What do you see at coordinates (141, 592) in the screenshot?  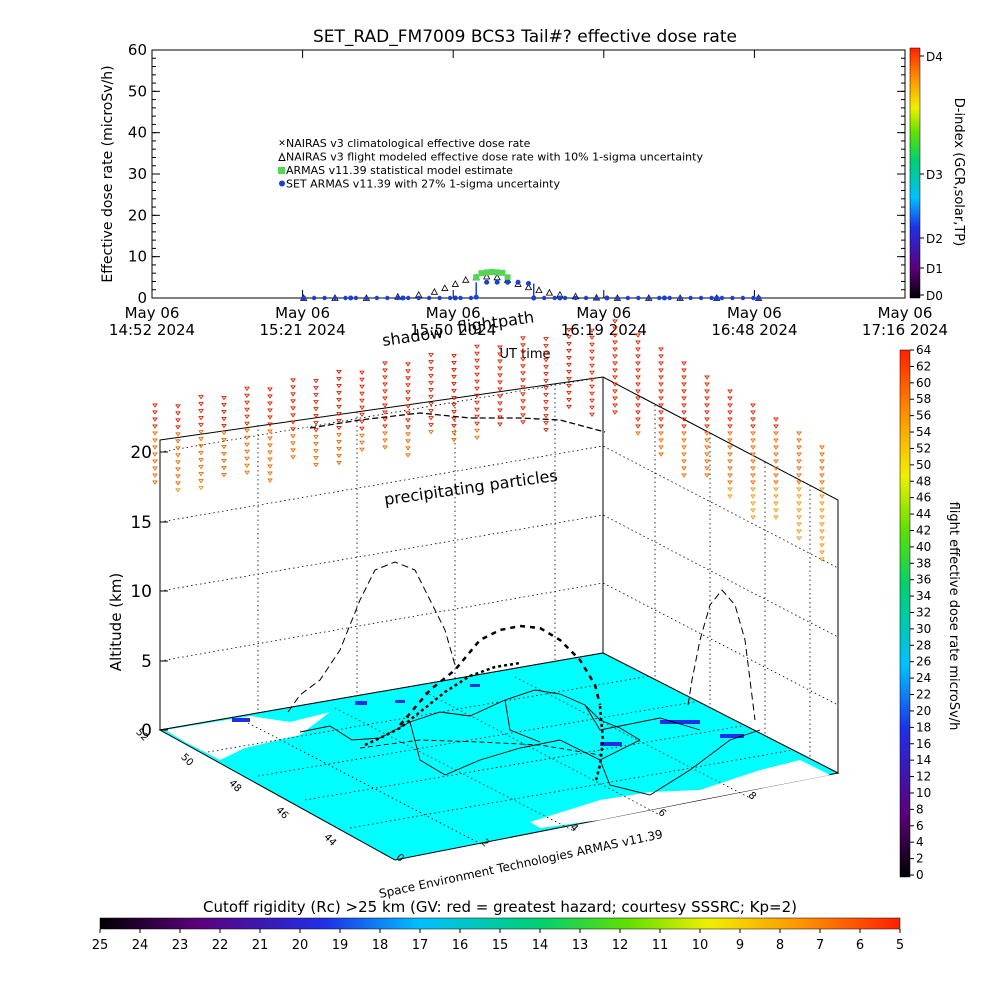 I see `altitude-tick-label: 10` at bounding box center [141, 592].